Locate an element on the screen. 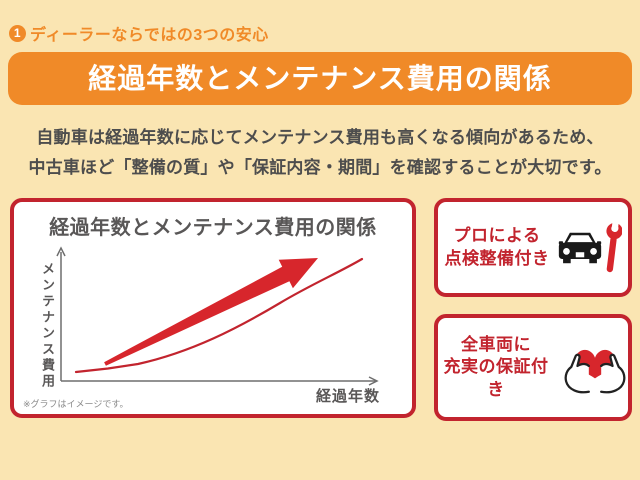 Image resolution: width=640 pixels, height=480 pixels. car-icon is located at coordinates (579, 247).